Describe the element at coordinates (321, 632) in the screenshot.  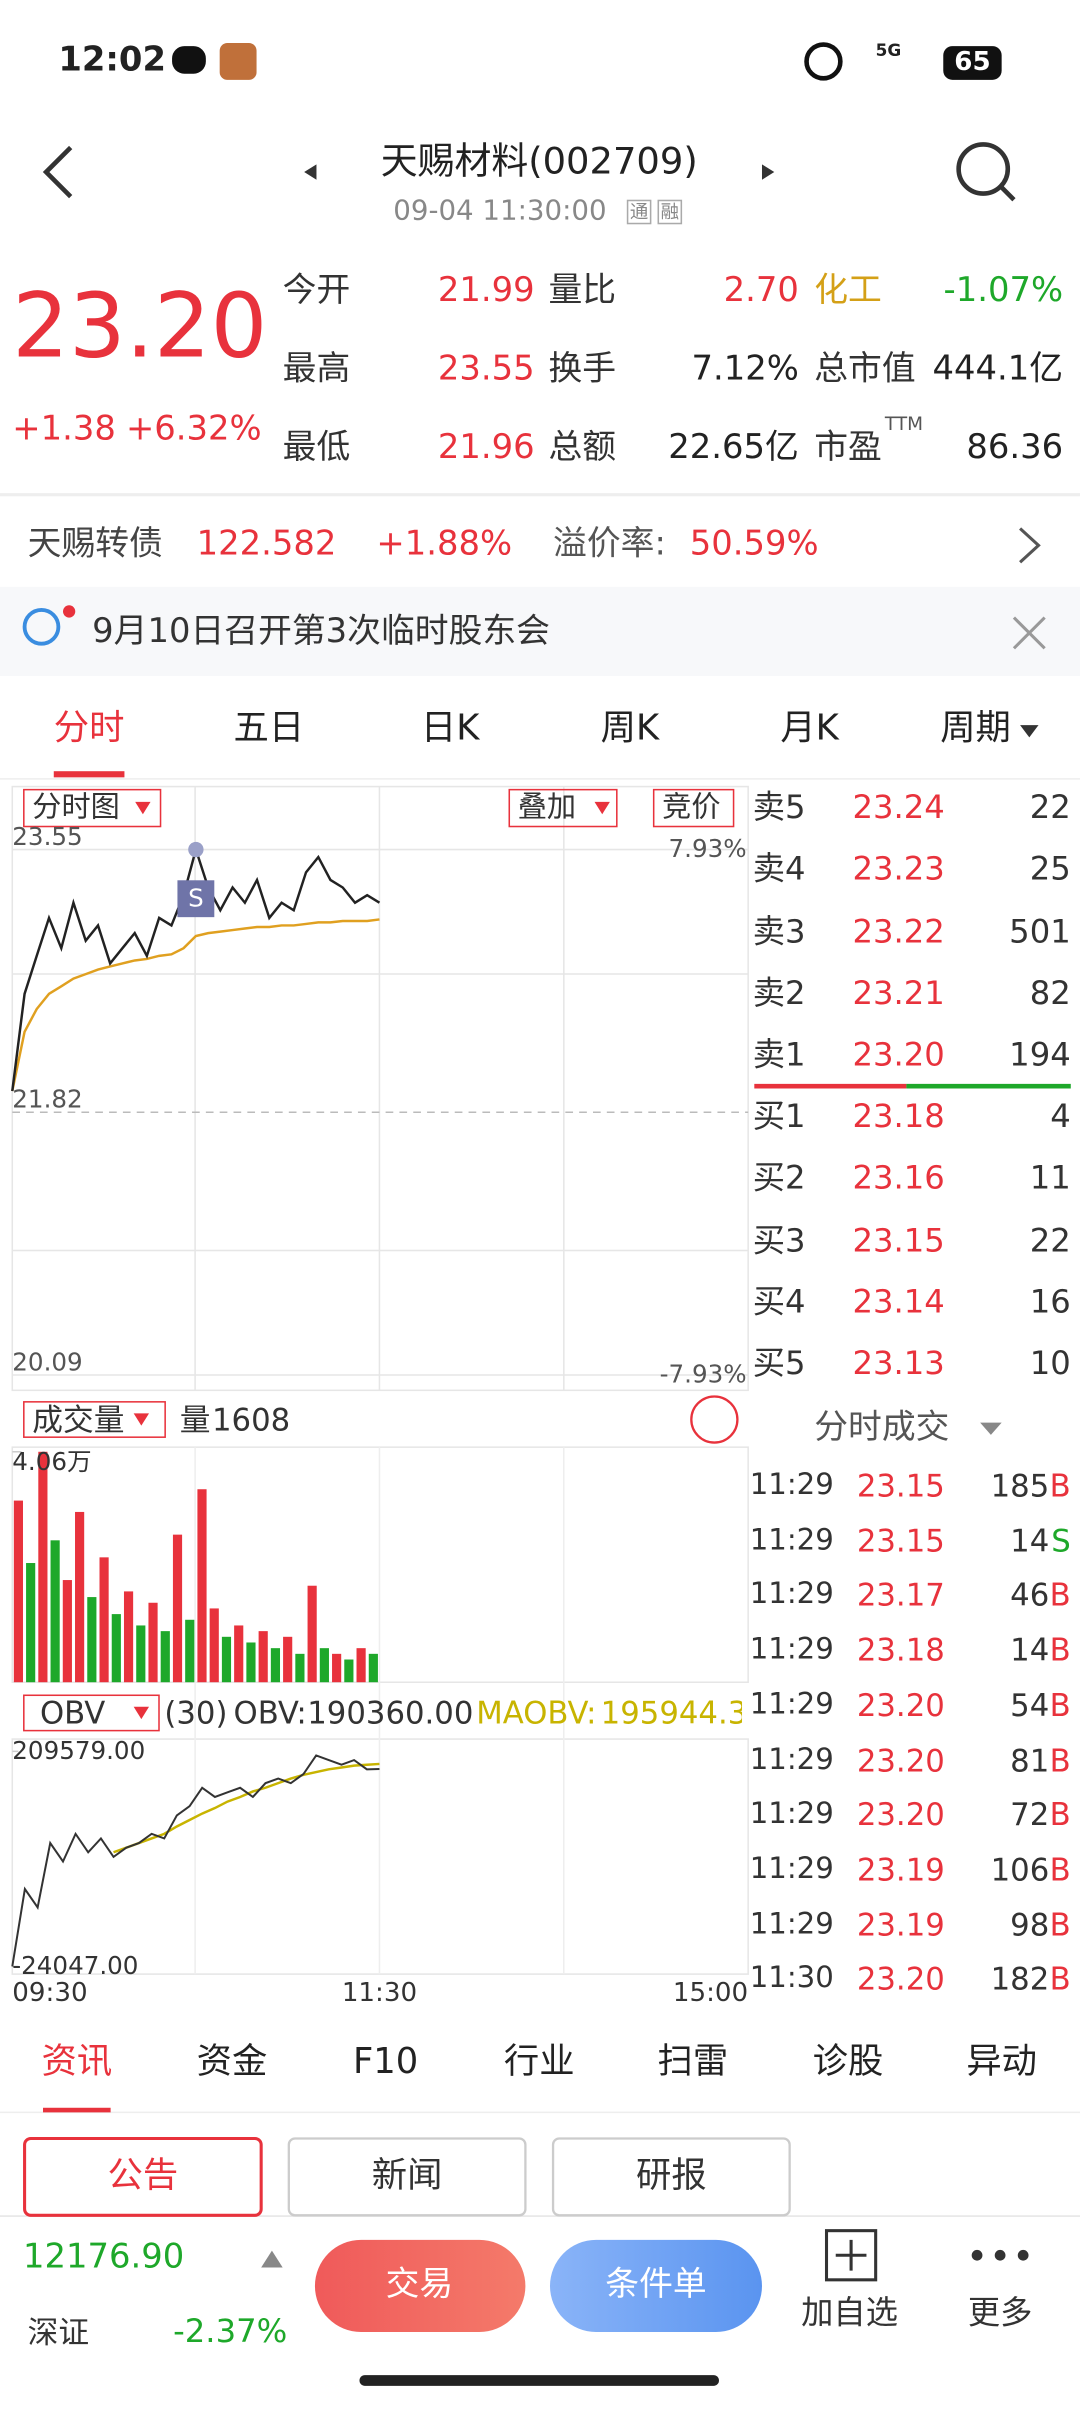
I see `notice: 9月10日召开第3次临时股东会` at that location.